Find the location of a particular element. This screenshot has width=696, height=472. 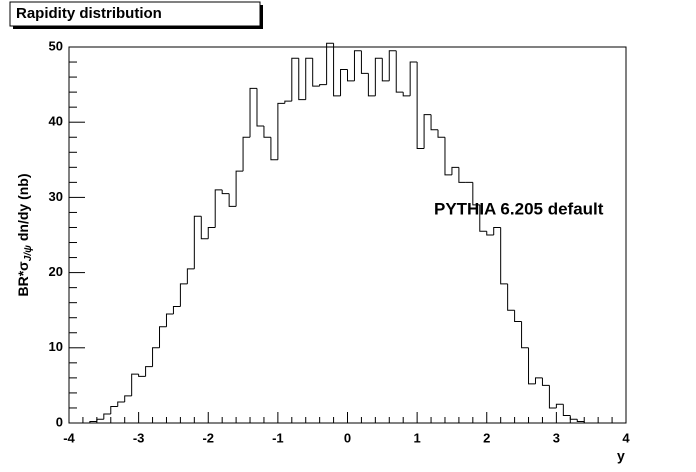

title-box is located at coordinates (135, 14).